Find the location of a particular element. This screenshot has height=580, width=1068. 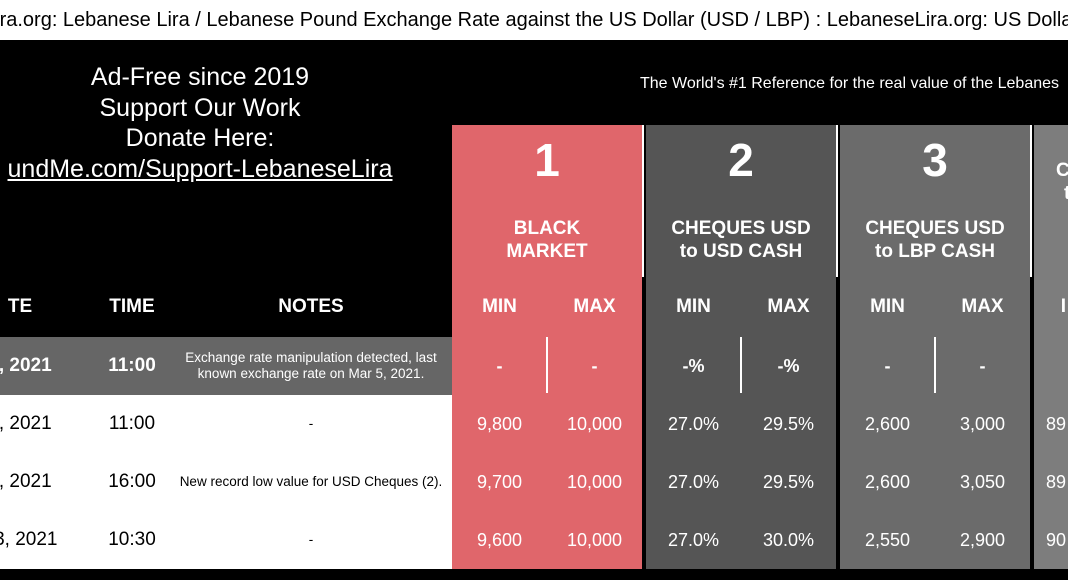

bottom-edge is located at coordinates (534, 575).